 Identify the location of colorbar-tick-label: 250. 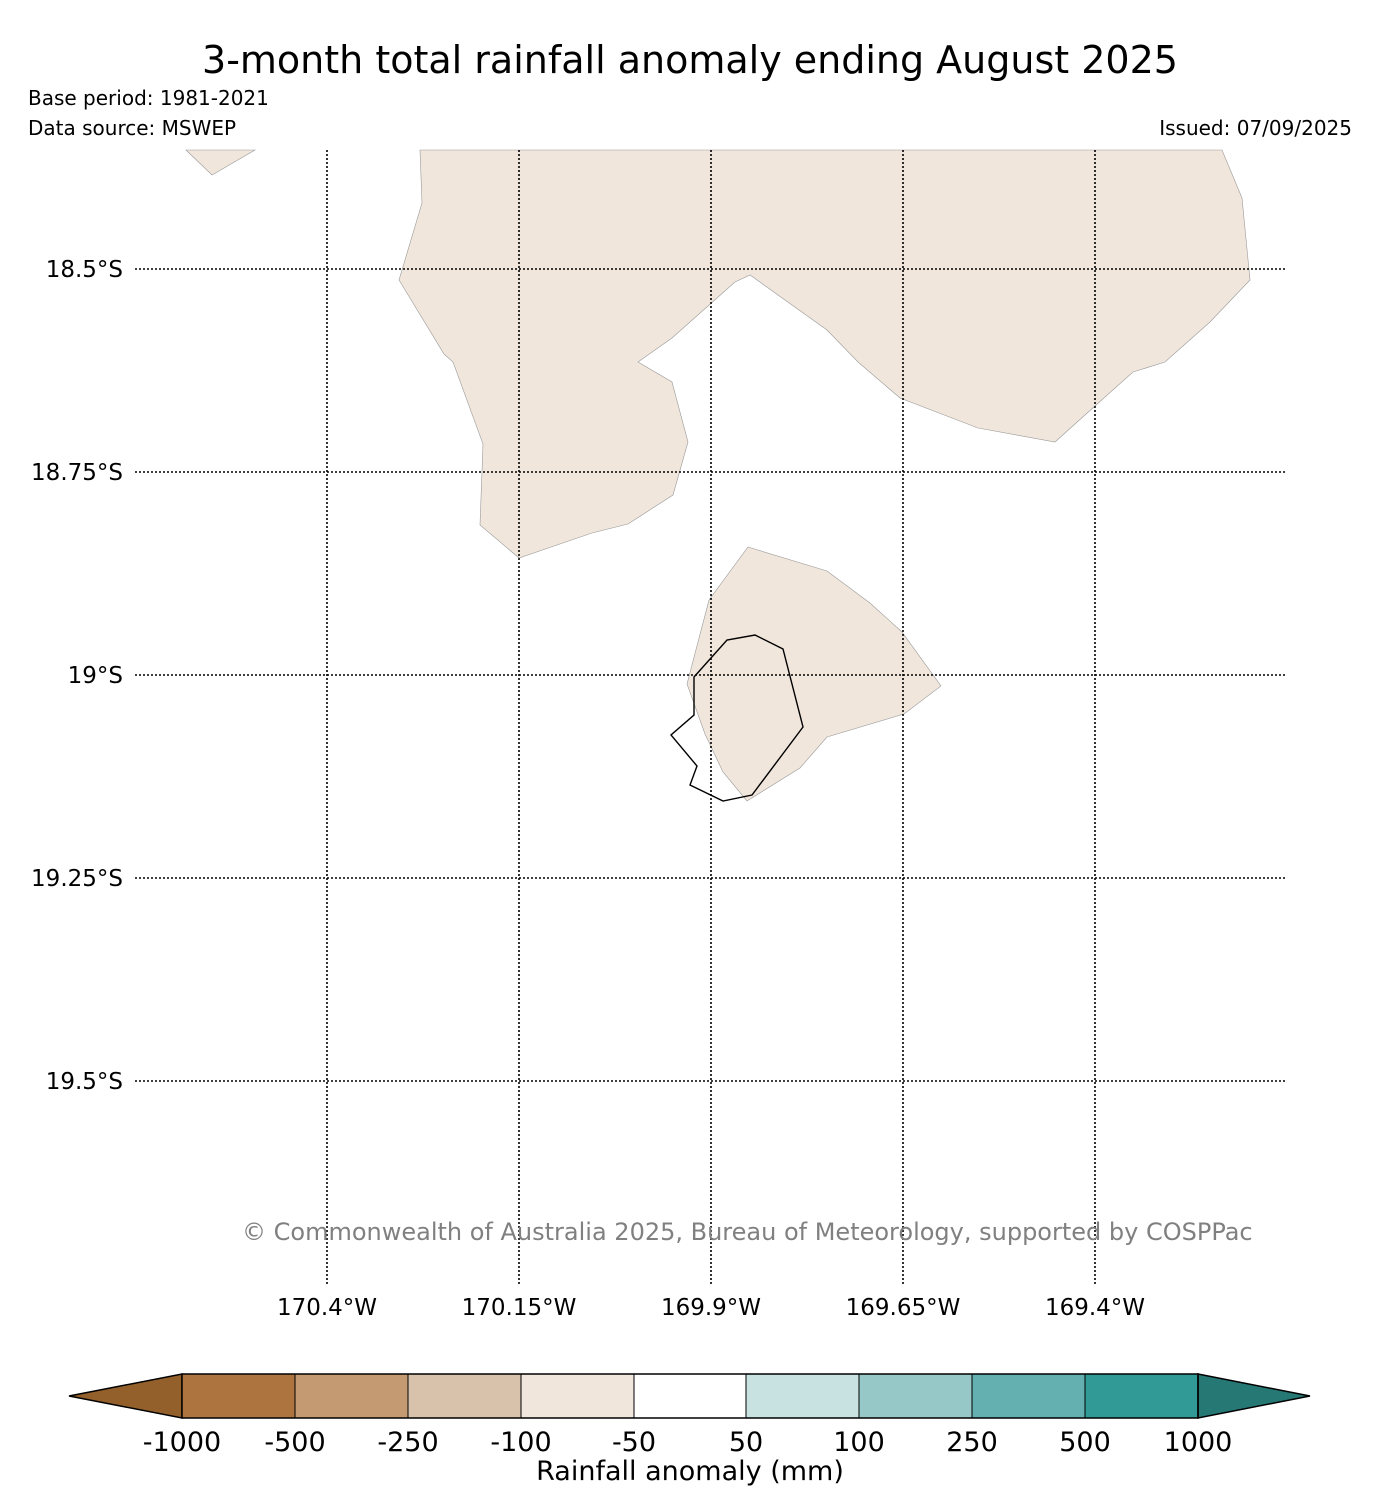
(972, 1442).